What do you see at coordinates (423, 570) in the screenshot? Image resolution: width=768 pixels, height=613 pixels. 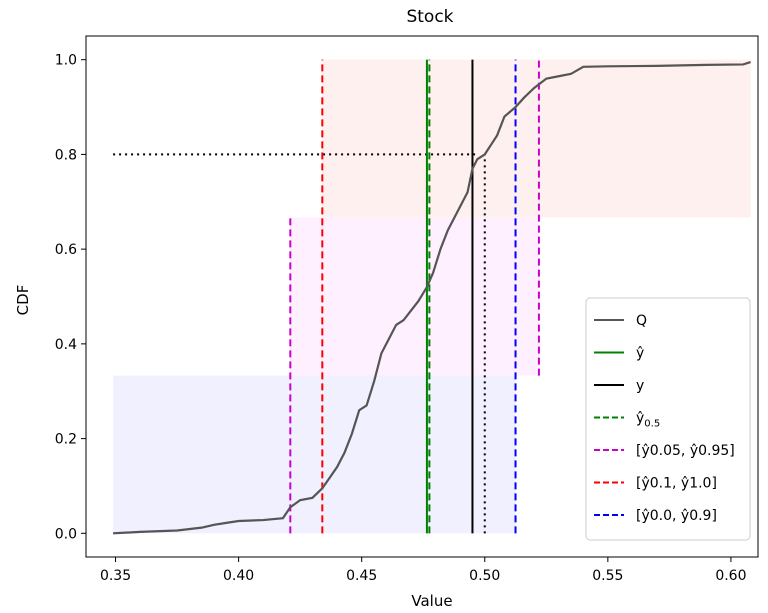 I see `x-axis: 0.35 0.40 0.45 0.50 0.55 0.60` at bounding box center [423, 570].